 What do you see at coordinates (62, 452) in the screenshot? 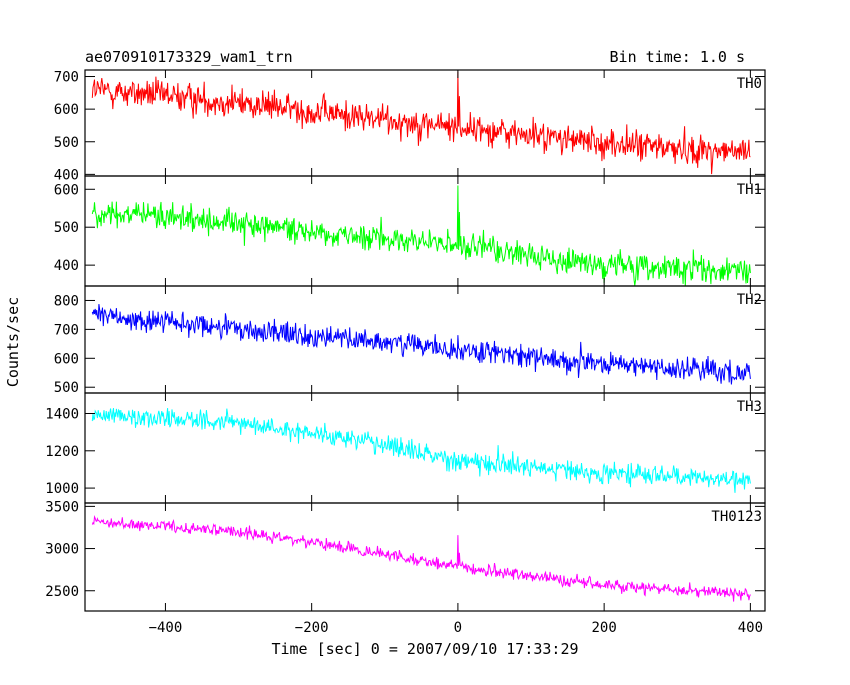
I see `y-tick-label: 1200` at bounding box center [62, 452].